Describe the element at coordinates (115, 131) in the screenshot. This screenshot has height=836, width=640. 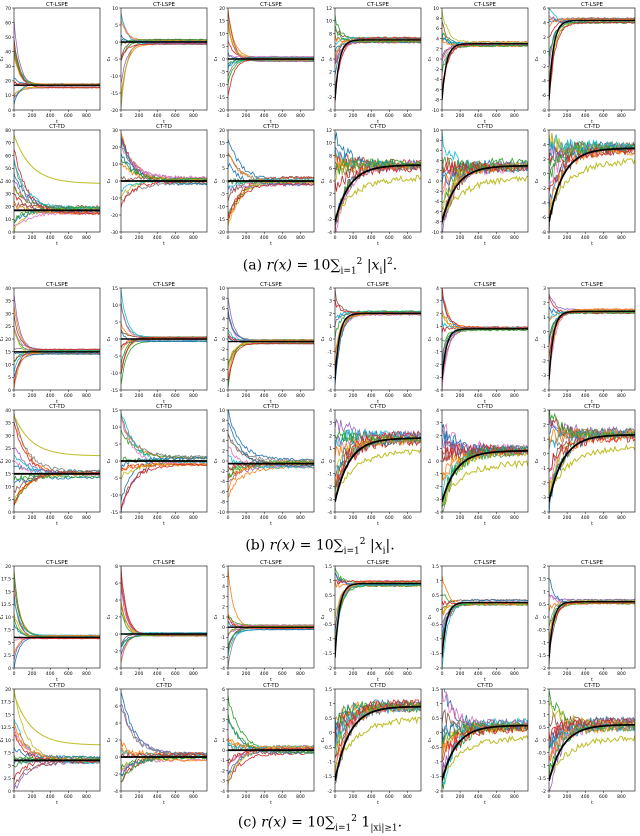
I see `y-tick-label: 30` at that location.